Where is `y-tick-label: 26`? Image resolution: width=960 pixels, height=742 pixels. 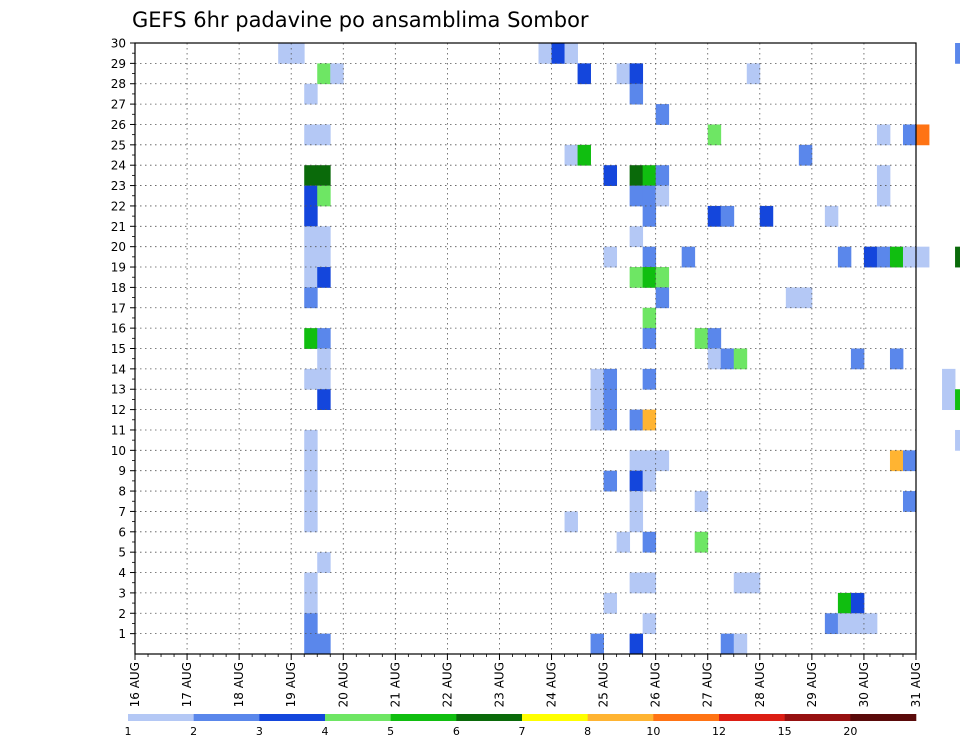
y-tick-label: 26 is located at coordinates (118, 125).